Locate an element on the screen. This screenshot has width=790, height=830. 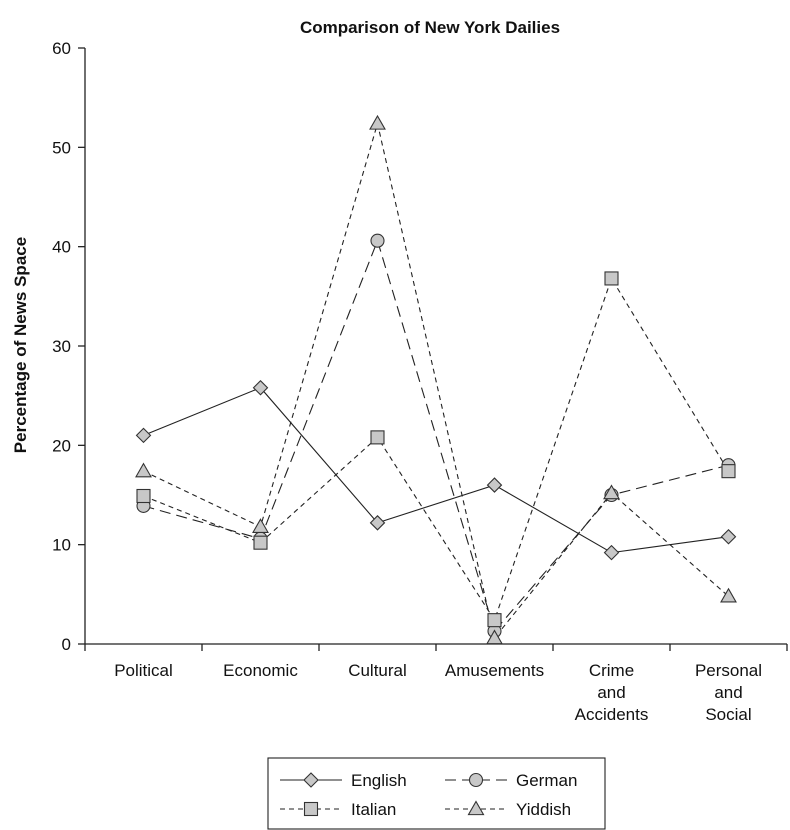
legend-label: German is located at coordinates (546, 780).